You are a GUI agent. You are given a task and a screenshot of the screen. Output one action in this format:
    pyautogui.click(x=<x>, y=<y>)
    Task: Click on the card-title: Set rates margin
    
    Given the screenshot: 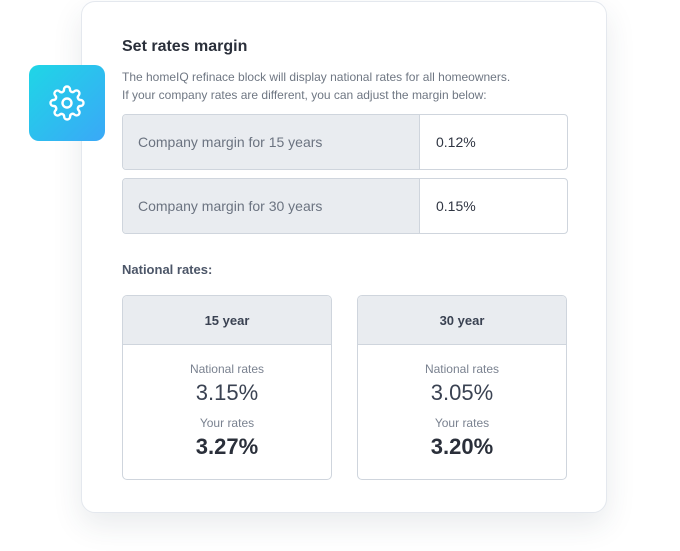 What is the action you would take?
    pyautogui.click(x=185, y=46)
    